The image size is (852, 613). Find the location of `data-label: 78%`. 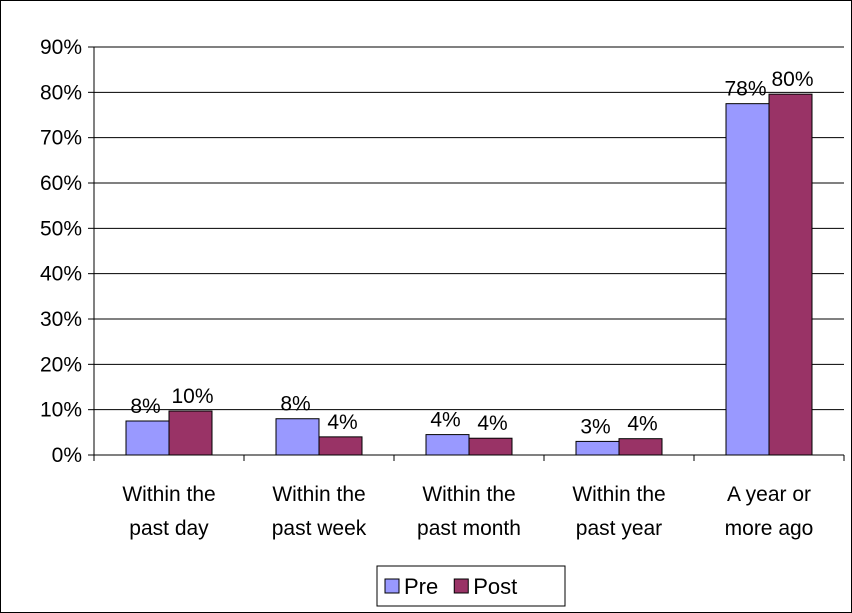

data-label: 78% is located at coordinates (745, 89).